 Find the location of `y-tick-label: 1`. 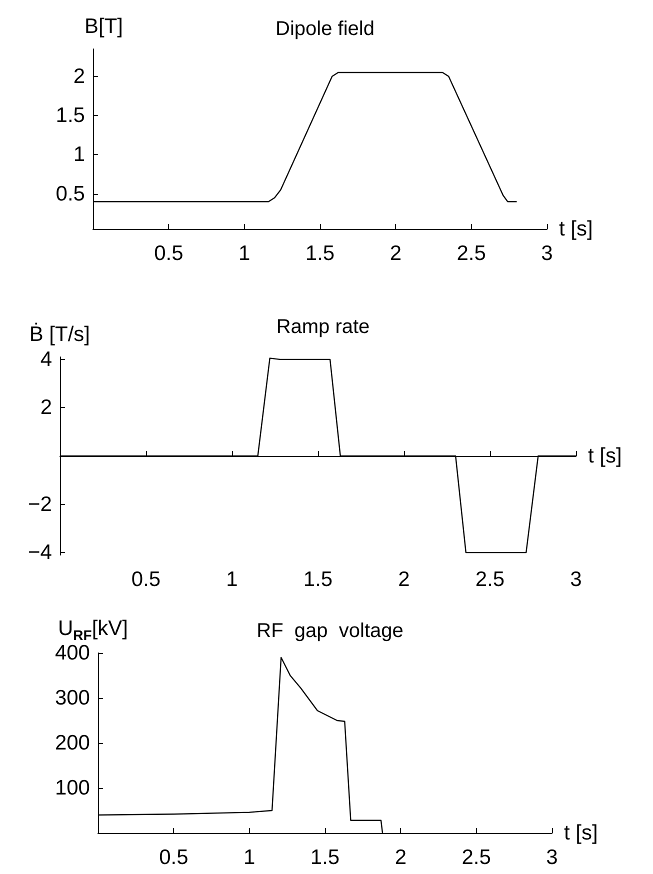

y-tick-label: 1 is located at coordinates (79, 154).